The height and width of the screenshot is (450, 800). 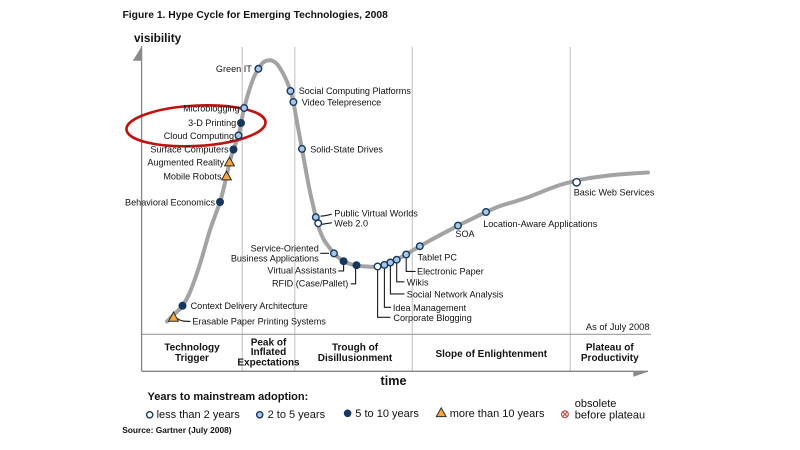 I want to click on svg-text: more than 10 years, so click(x=497, y=414).